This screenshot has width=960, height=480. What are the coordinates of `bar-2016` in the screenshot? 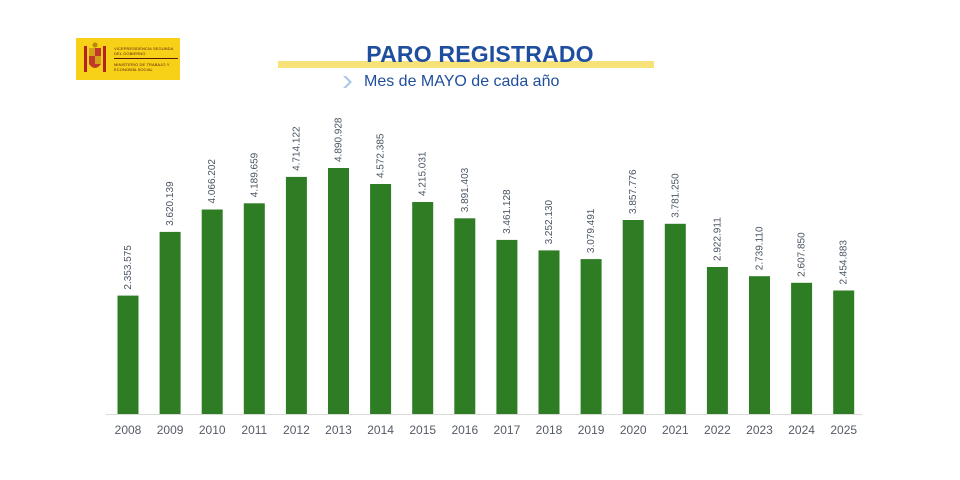 It's located at (465, 316).